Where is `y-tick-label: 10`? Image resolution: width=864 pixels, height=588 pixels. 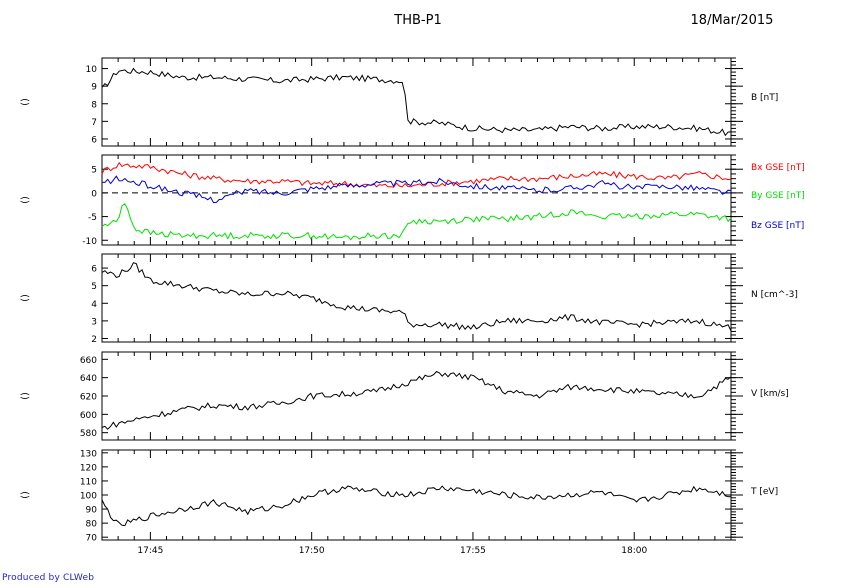 y-tick-label: 10 is located at coordinates (92, 70).